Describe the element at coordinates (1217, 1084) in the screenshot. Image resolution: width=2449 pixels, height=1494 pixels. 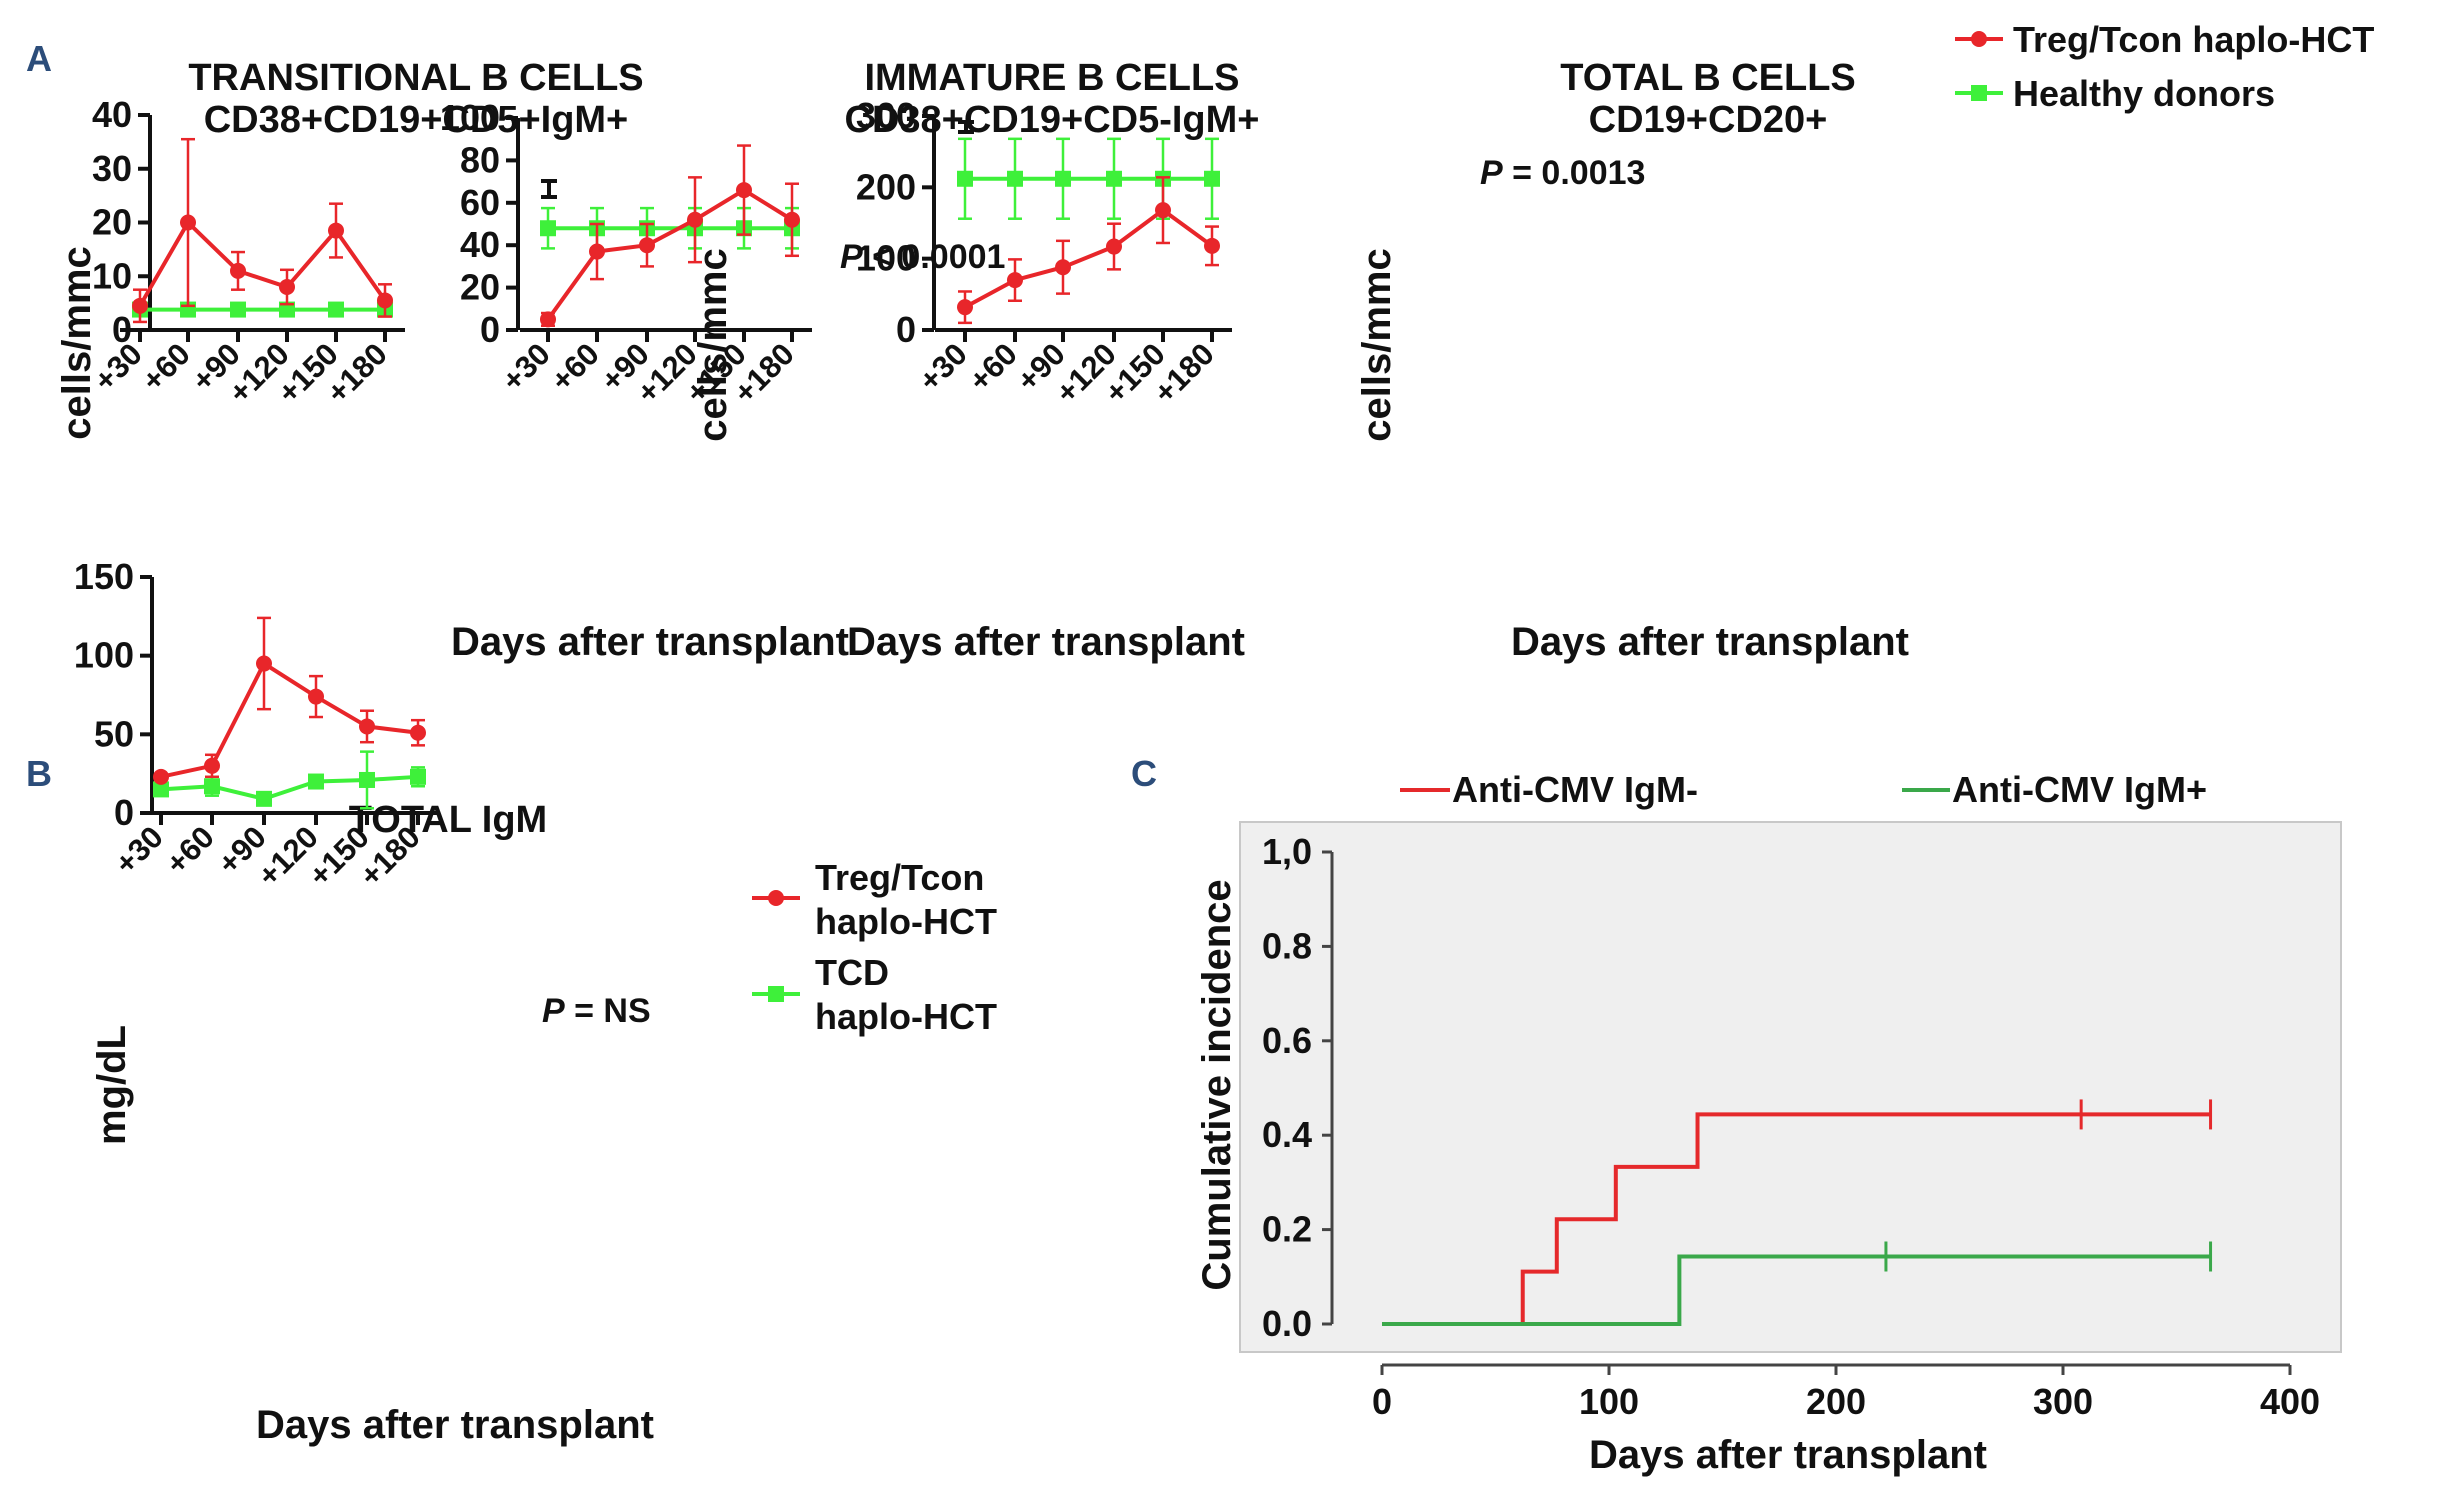
I see `y-axis-label: Cumulative incidence` at that location.